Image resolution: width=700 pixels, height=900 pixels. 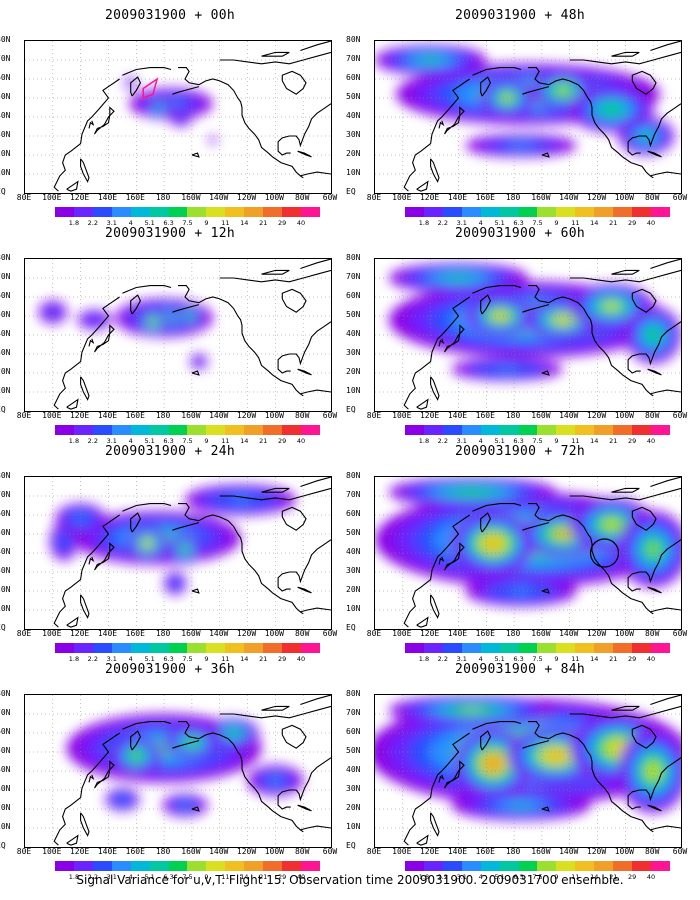 What do you see at coordinates (520, 451) in the screenshot?
I see `panel-title: 2009031900 + 72h` at bounding box center [520, 451].